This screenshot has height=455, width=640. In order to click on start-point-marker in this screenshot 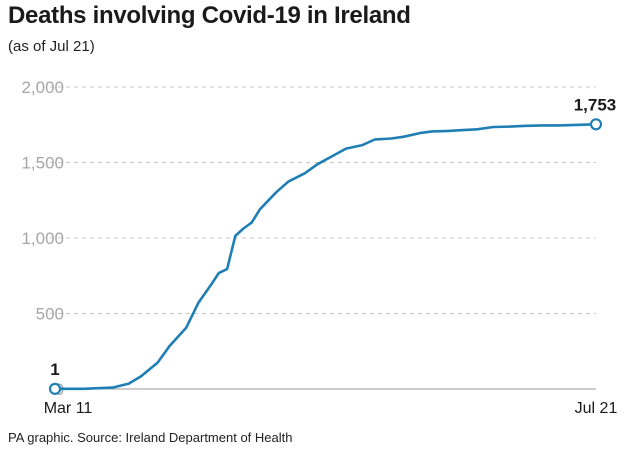, I will do `click(55, 388)`.